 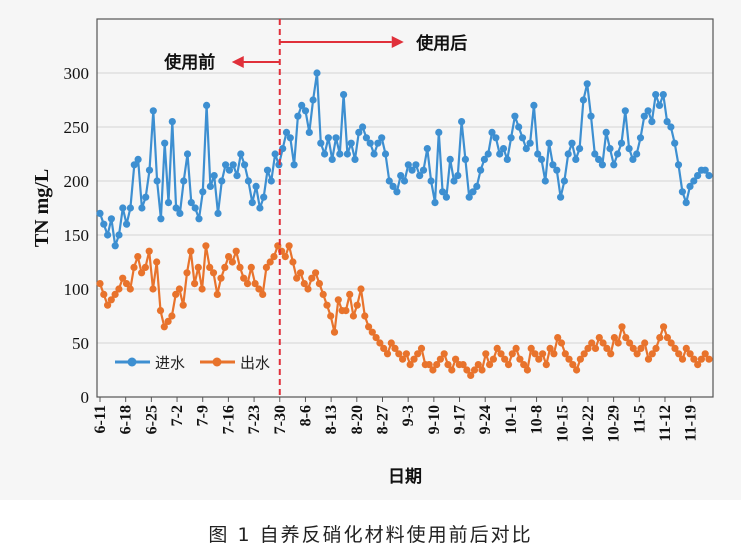 I want to click on x-tick-label: 10-15, so click(x=562, y=423).